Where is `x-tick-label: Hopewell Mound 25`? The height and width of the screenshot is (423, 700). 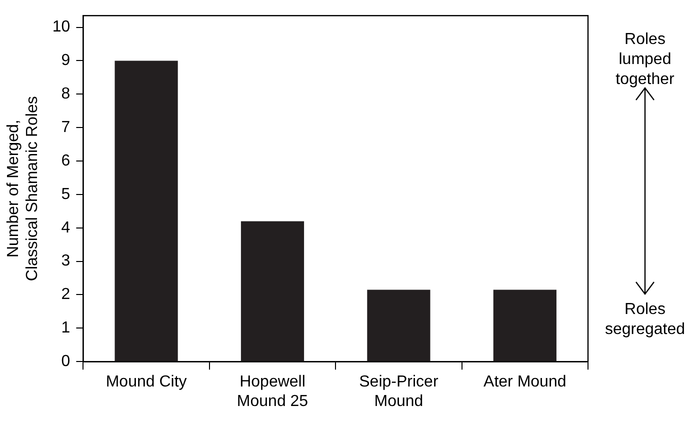 x-tick-label: Hopewell Mound 25 is located at coordinates (272, 392).